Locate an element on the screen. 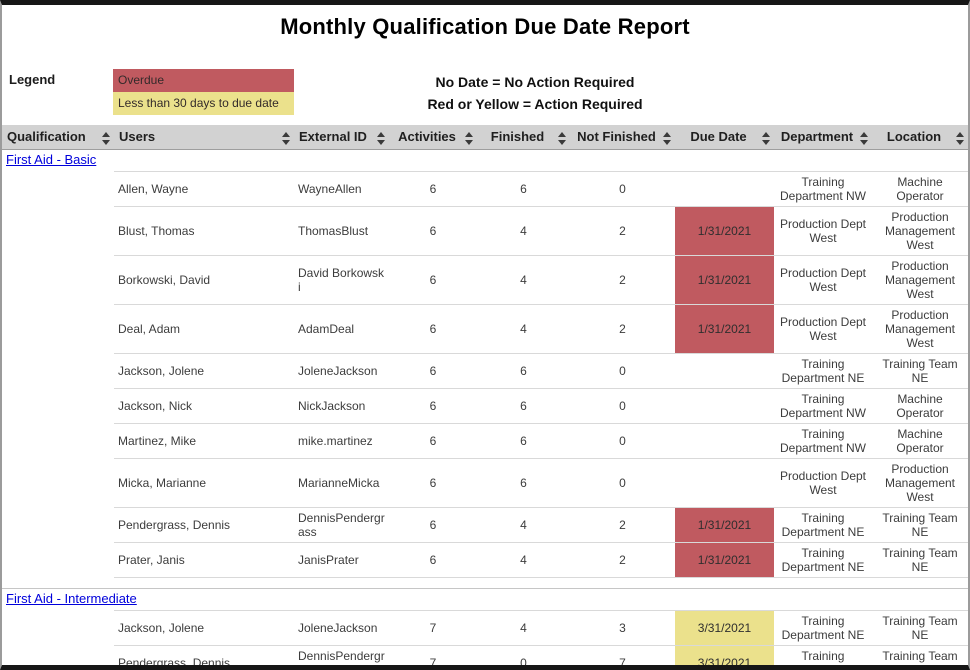 The image size is (970, 670). column-header-external-id: External ID is located at coordinates (341, 137).